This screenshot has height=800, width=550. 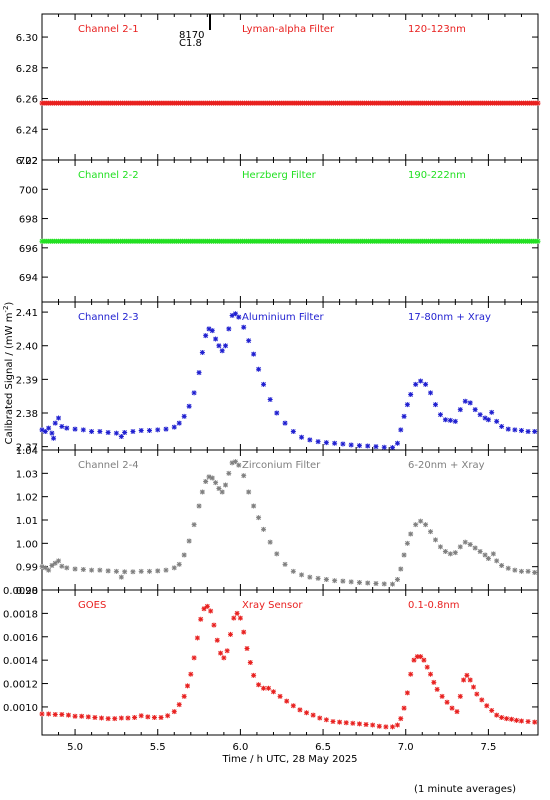 I want to click on y-tick-label: 2.39, so click(x=27, y=380).